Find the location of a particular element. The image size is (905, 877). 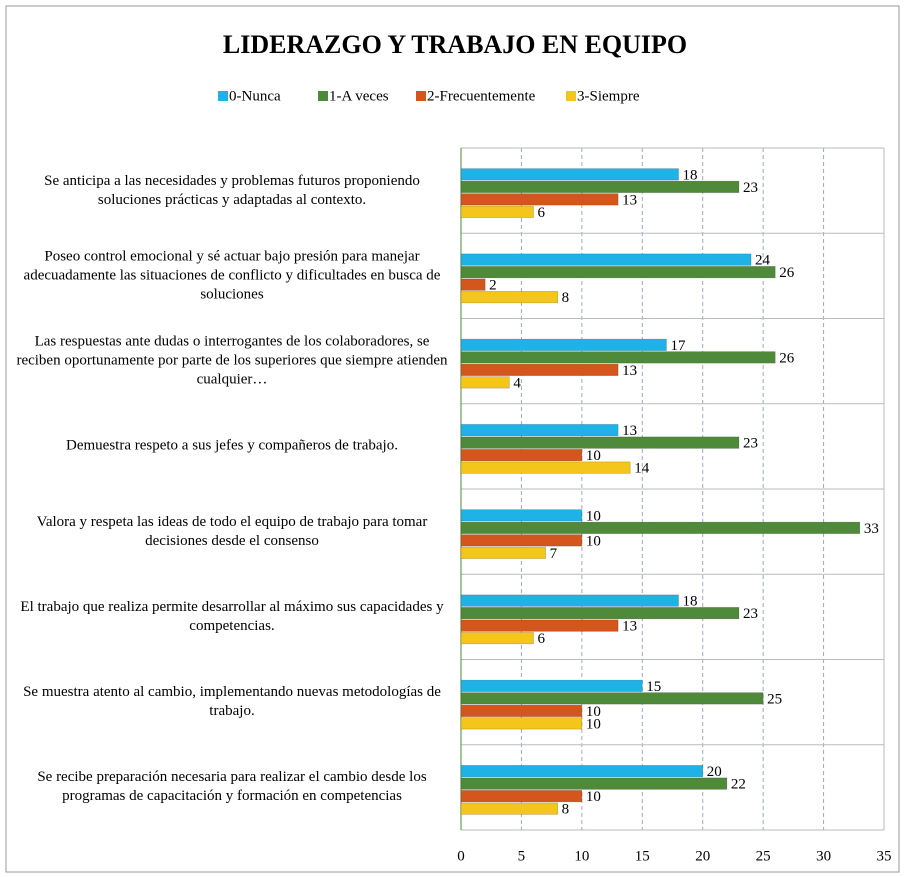

x-tick-label: 15 is located at coordinates (642, 856).